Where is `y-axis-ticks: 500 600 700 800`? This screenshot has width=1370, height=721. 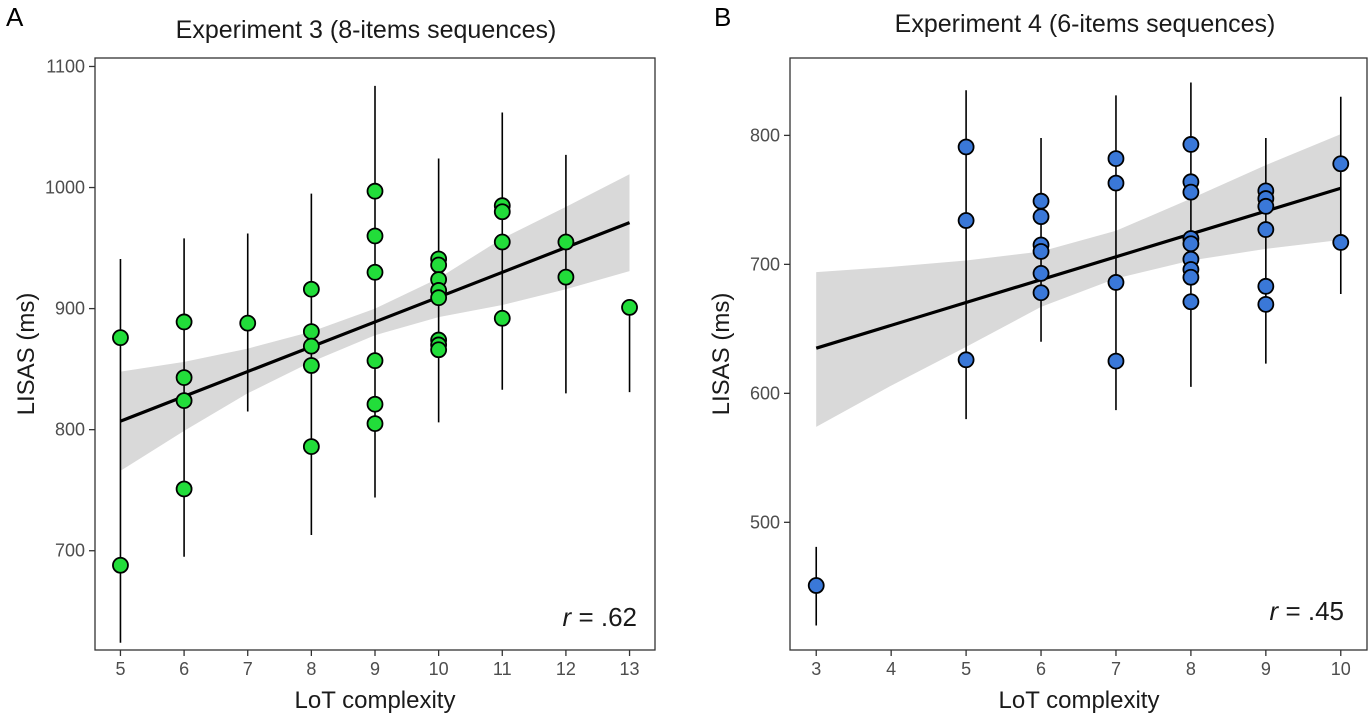 y-axis-ticks: 500 600 700 800 is located at coordinates (770, 328).